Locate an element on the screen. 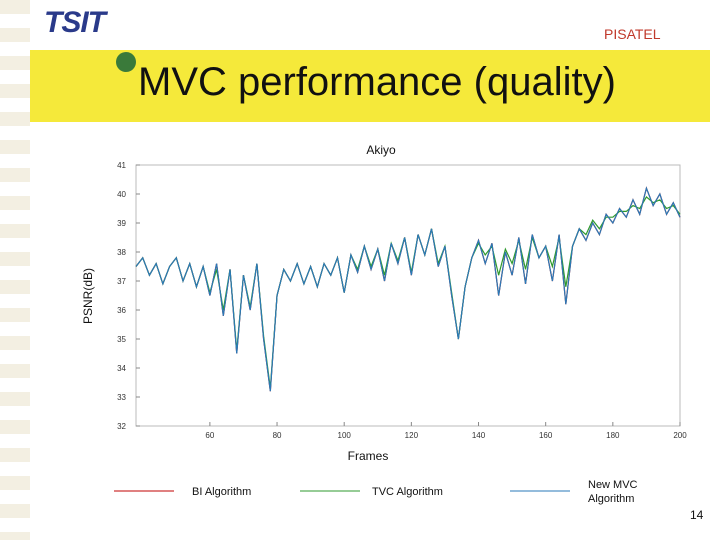 Image resolution: width=720 pixels, height=540 pixels. x-tick-label: 80 is located at coordinates (277, 435).